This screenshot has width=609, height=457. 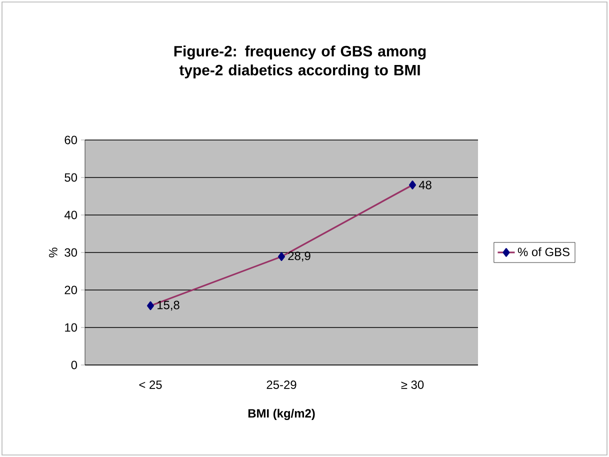 What do you see at coordinates (71, 177) in the screenshot?
I see `y-tick-label: 50` at bounding box center [71, 177].